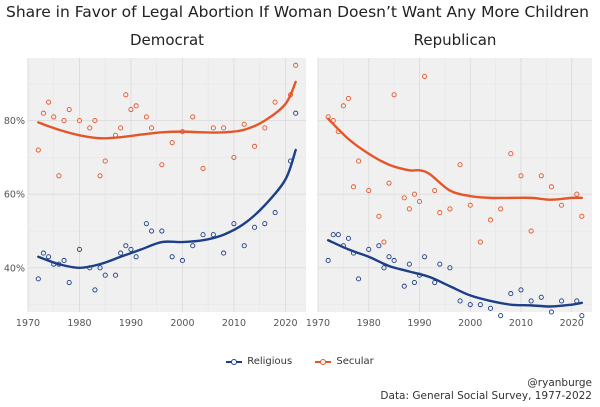  I want to click on legend-label-religious: Religious, so click(270, 361).